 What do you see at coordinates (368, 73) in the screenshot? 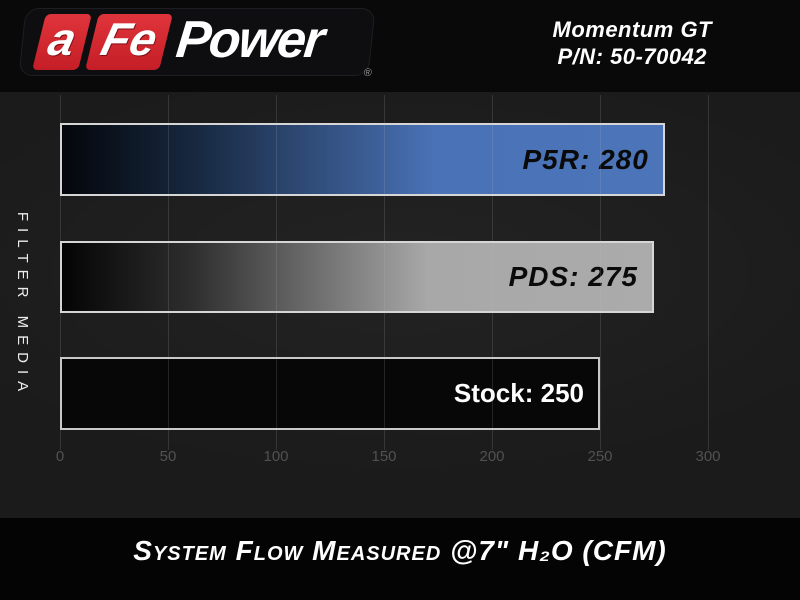
I see `registered-trademark-symbol: ®` at bounding box center [368, 73].